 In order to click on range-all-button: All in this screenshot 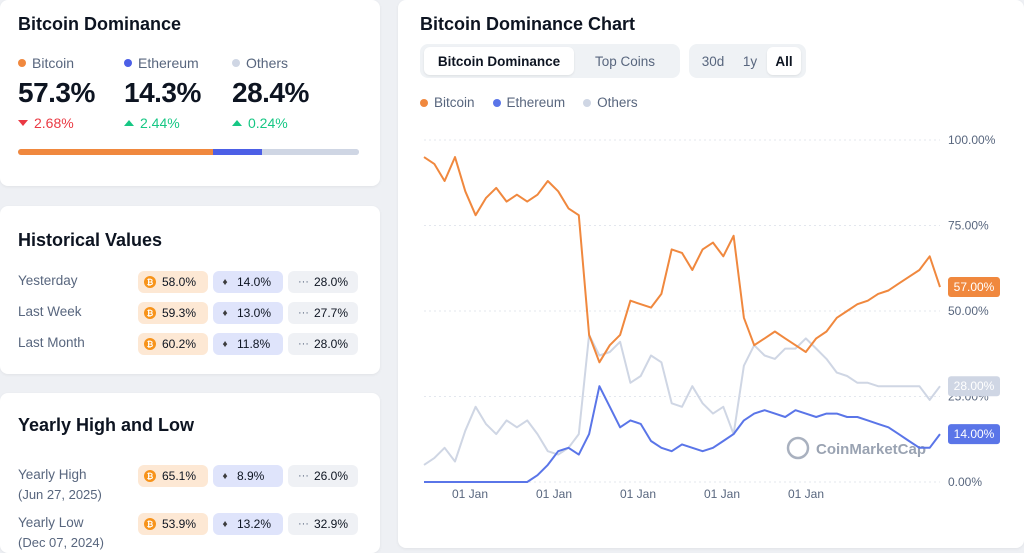, I will do `click(784, 61)`.